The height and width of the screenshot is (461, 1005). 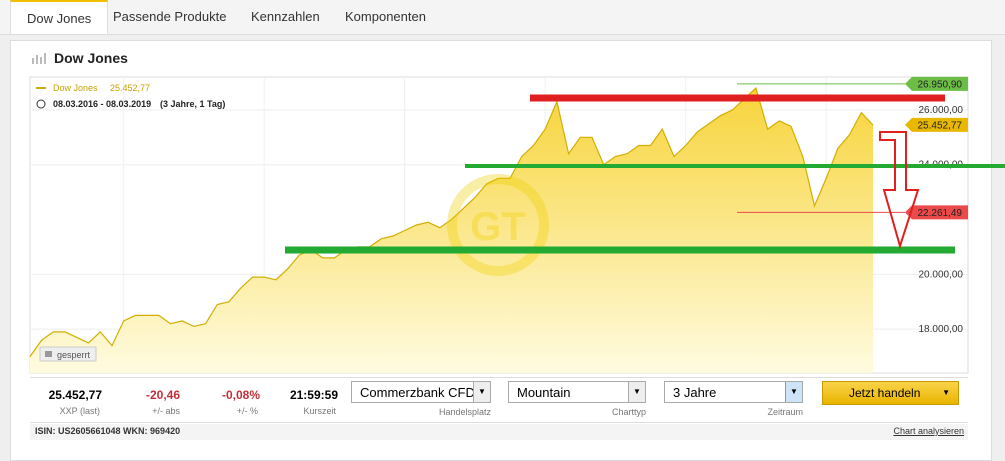 I want to click on watermark: GT, so click(x=498, y=225).